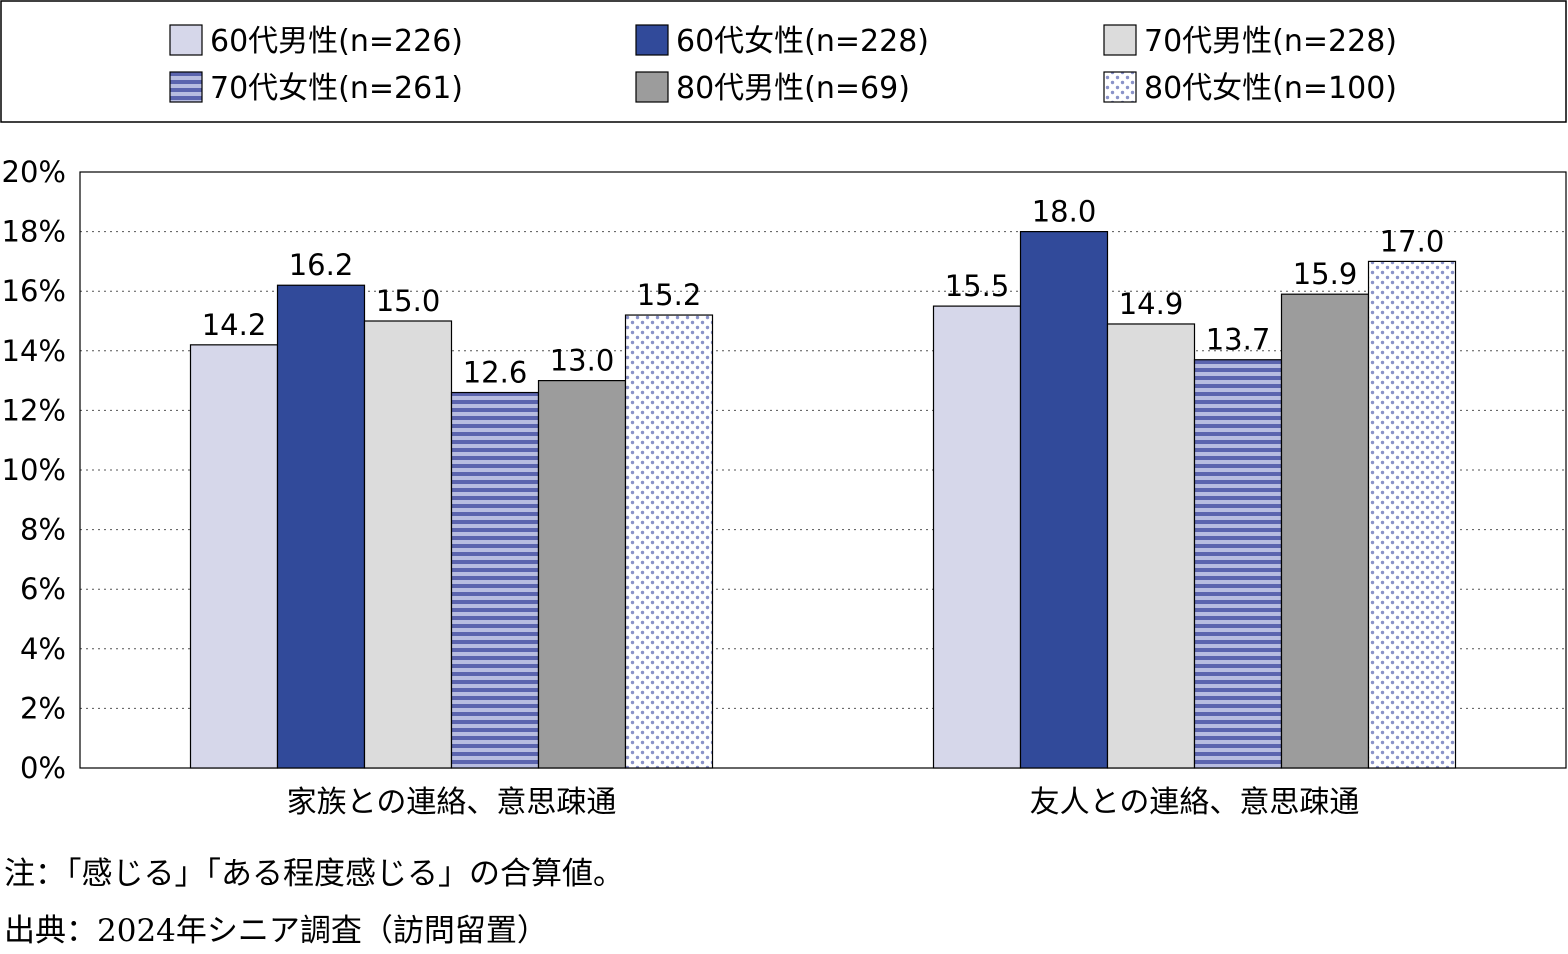 The height and width of the screenshot is (954, 1568). I want to click on data-label: 13.7, so click(1238, 340).